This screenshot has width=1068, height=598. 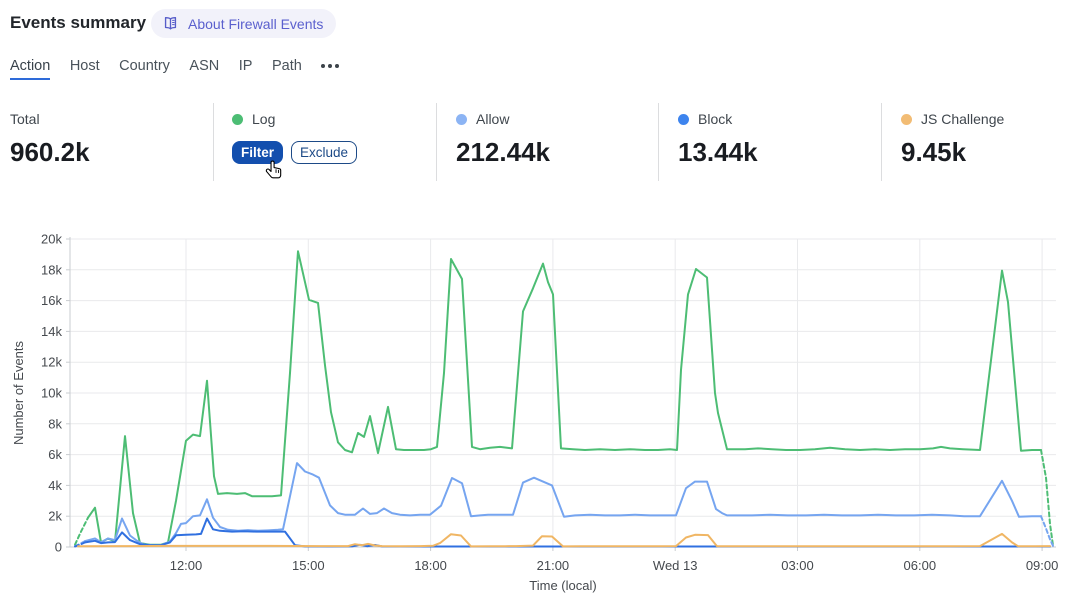 I want to click on svg-text: Time (local), so click(x=562, y=585).